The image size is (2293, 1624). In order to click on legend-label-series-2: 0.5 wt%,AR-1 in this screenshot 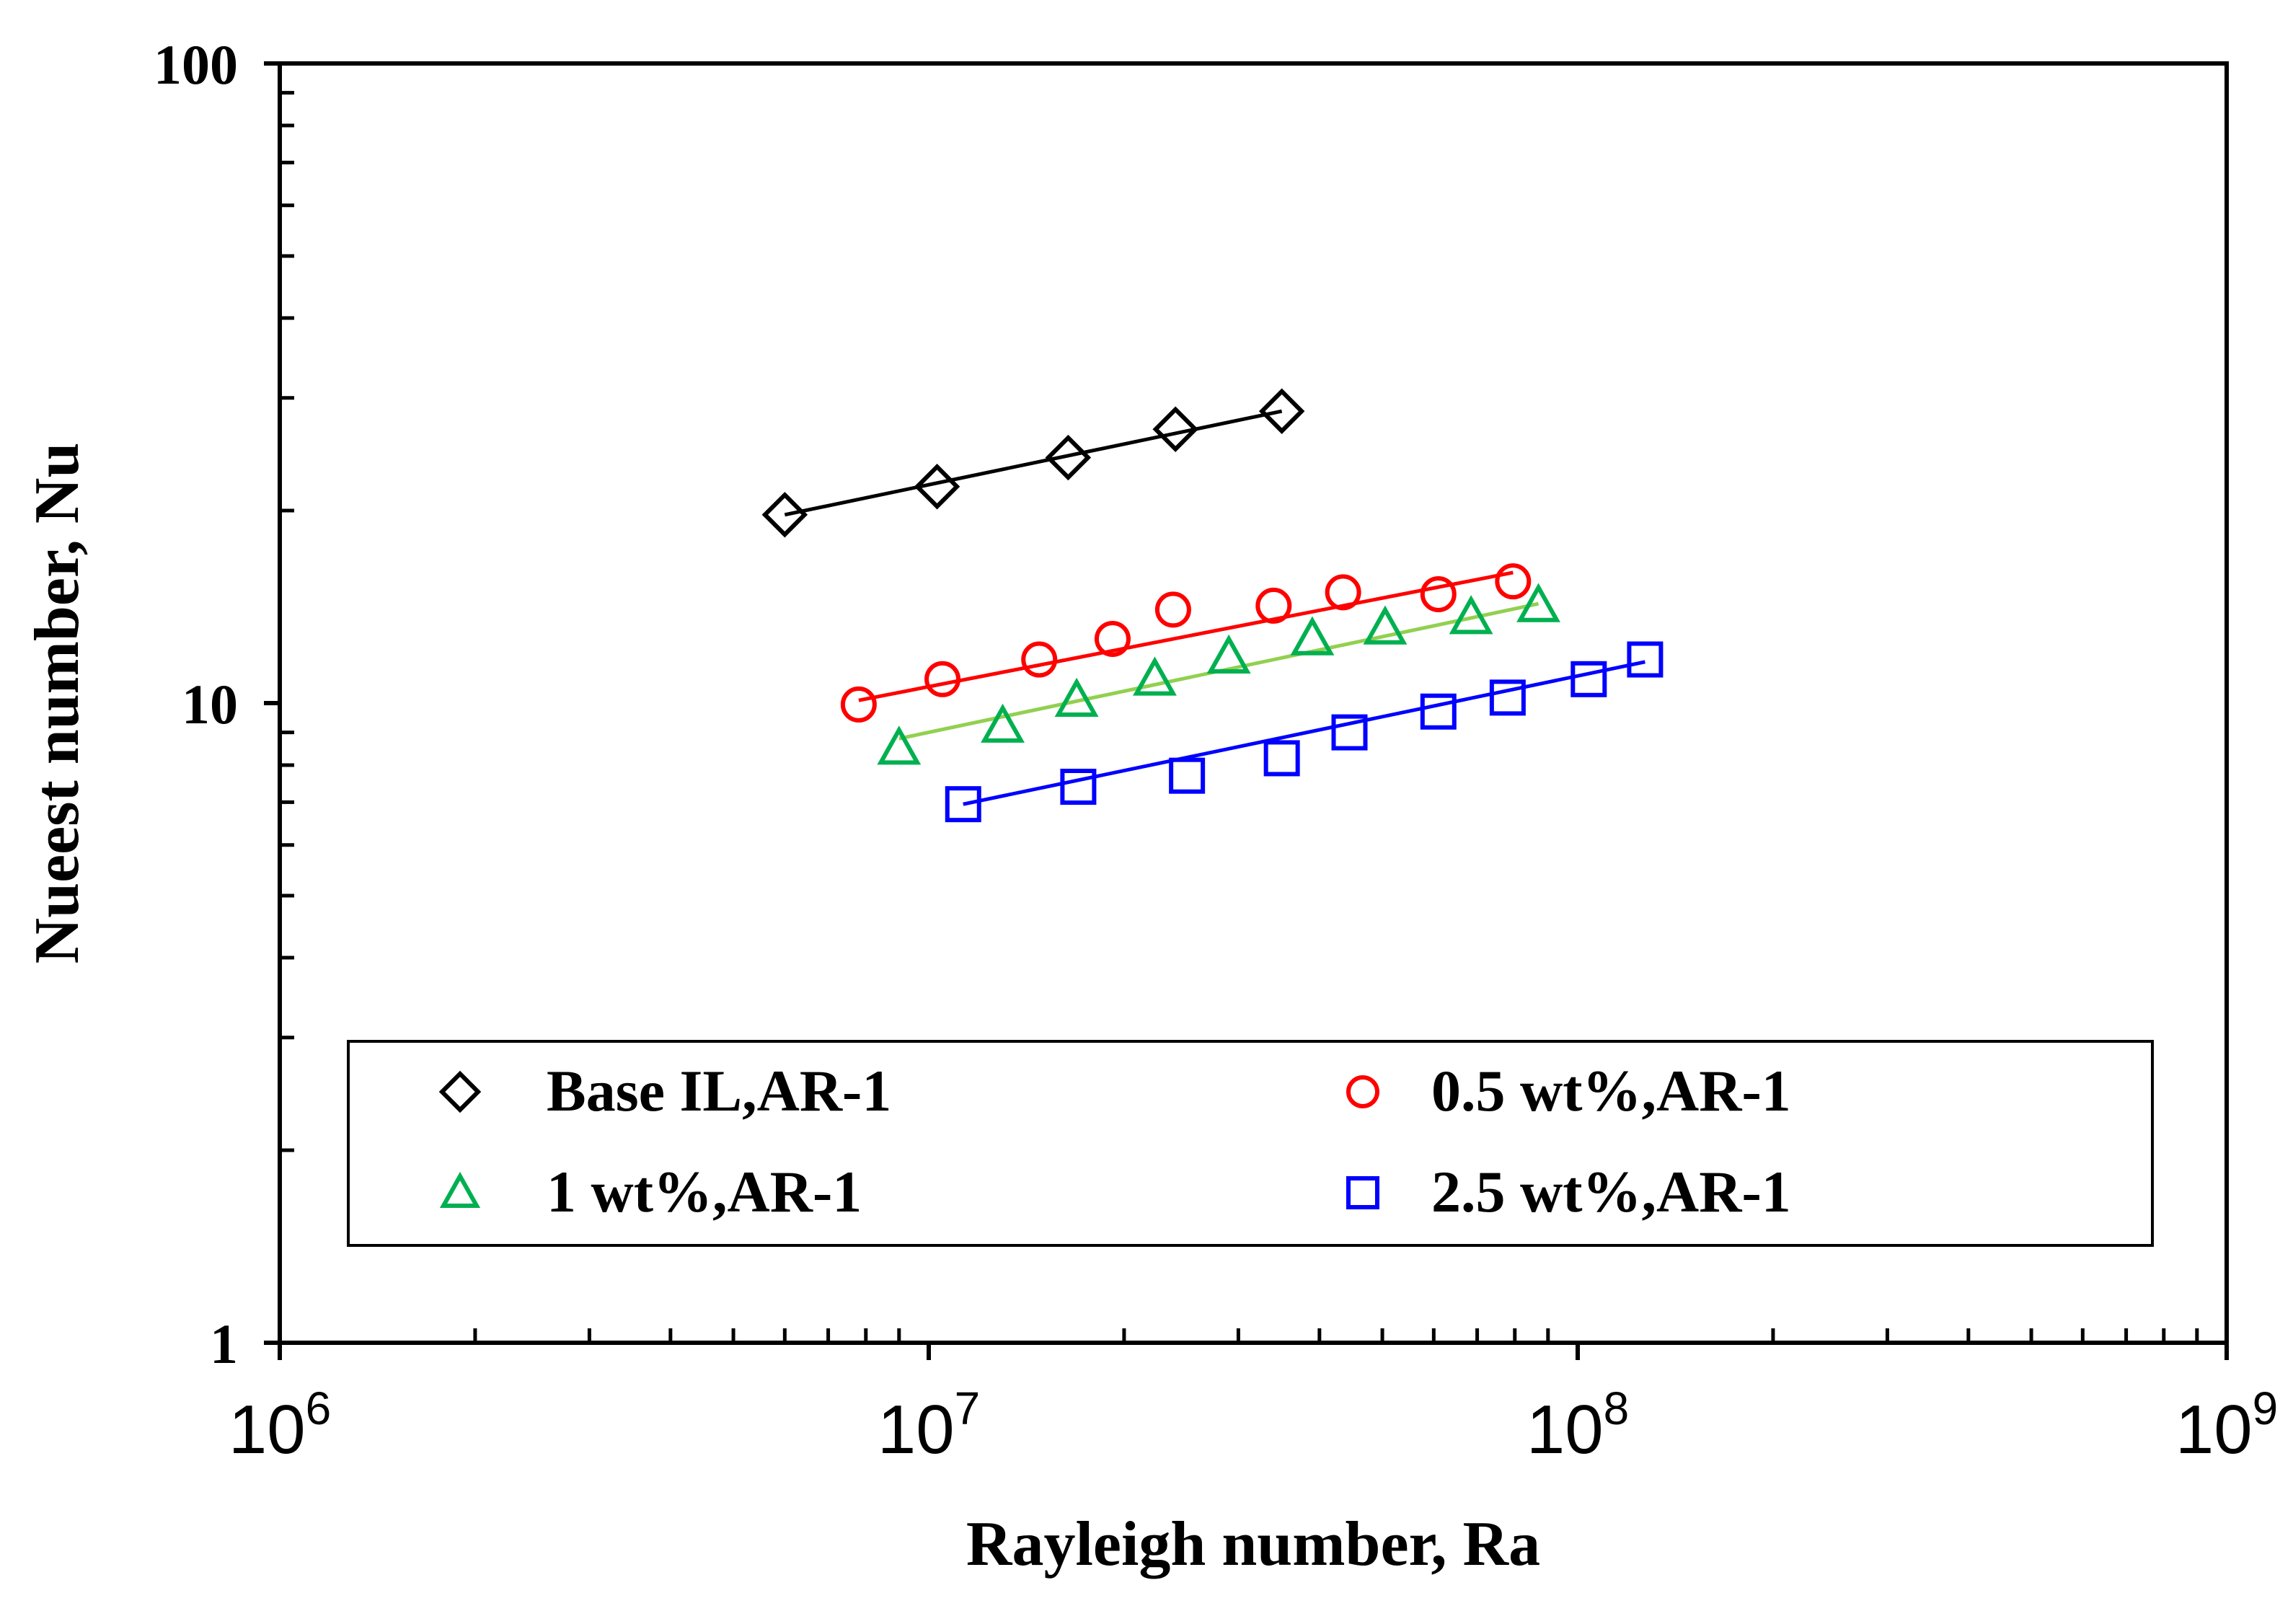, I will do `click(1611, 1091)`.